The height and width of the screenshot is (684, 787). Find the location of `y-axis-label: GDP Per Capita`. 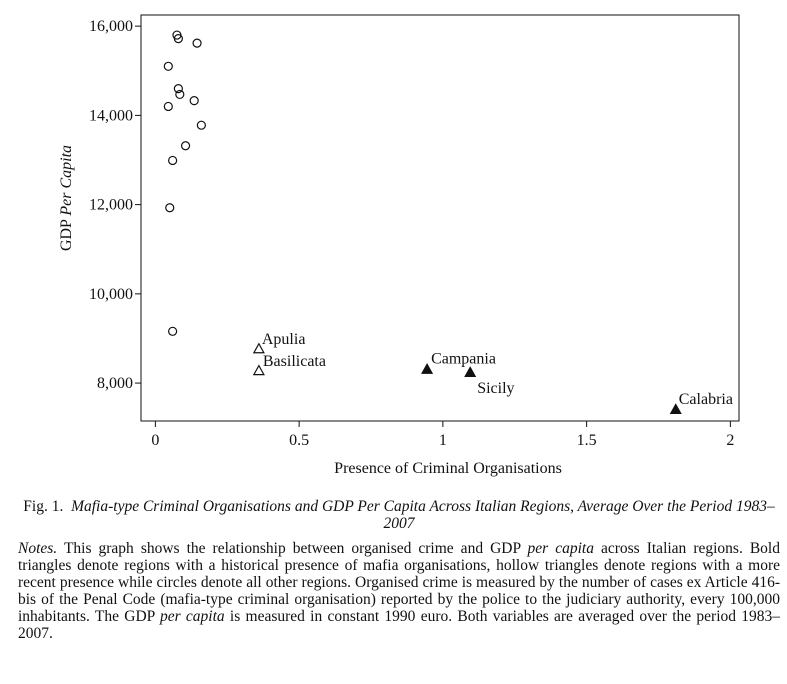

y-axis-label: GDP Per Capita is located at coordinates (66, 198).